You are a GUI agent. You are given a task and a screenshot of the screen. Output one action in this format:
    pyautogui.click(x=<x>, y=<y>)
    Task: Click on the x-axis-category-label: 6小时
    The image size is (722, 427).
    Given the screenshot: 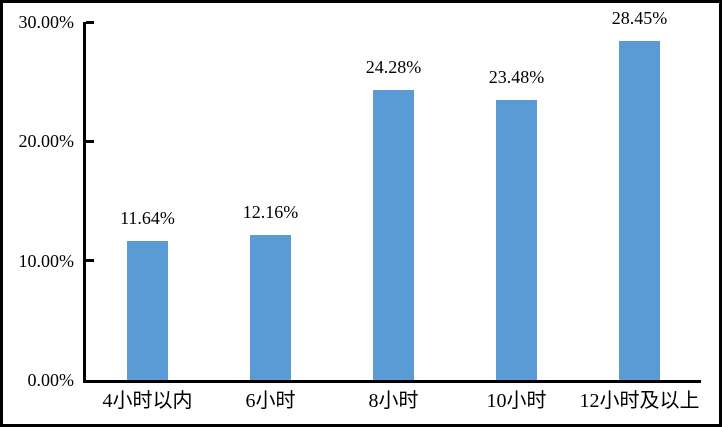 What is the action you would take?
    pyautogui.click(x=270, y=401)
    